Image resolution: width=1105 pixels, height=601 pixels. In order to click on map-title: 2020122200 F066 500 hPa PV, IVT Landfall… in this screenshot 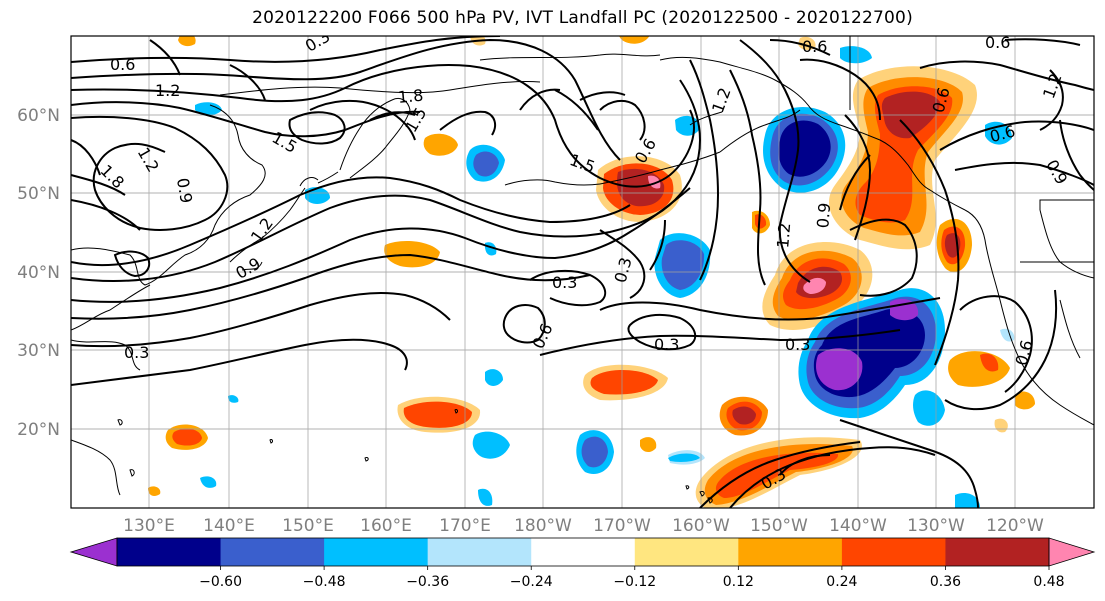, I will do `click(582, 18)`.